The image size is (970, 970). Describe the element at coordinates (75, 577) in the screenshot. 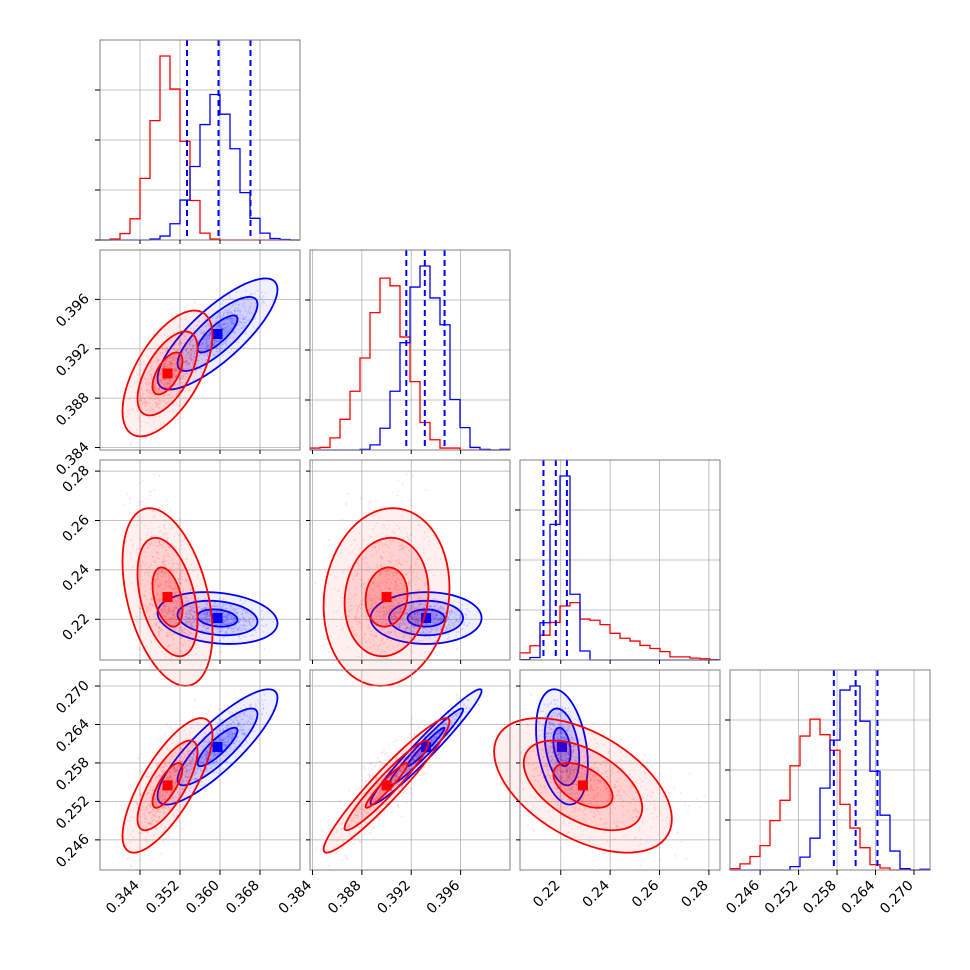

I see `y-tick-label: 0.24` at that location.